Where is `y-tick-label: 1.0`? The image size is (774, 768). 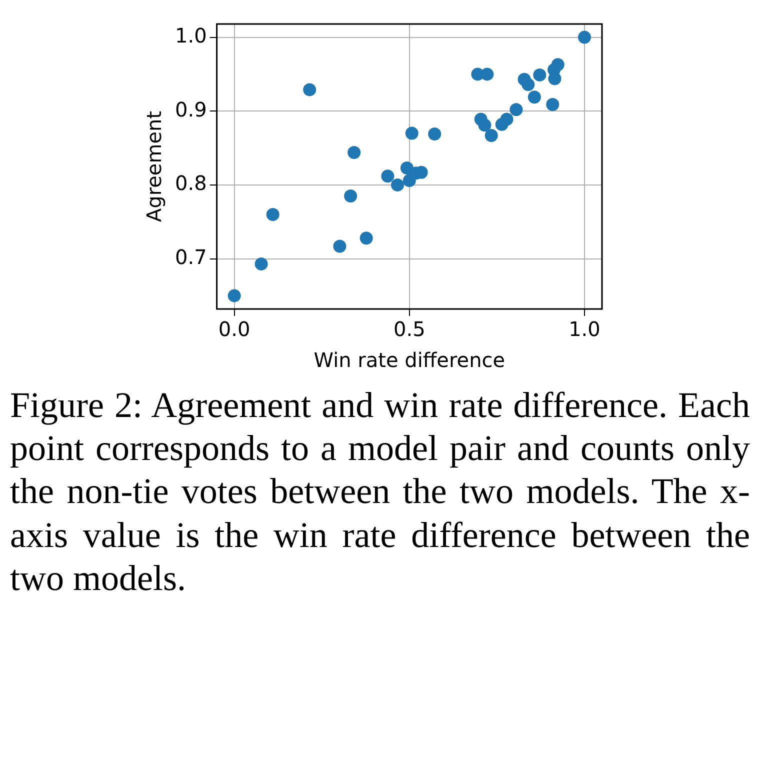 y-tick-label: 1.0 is located at coordinates (190, 35).